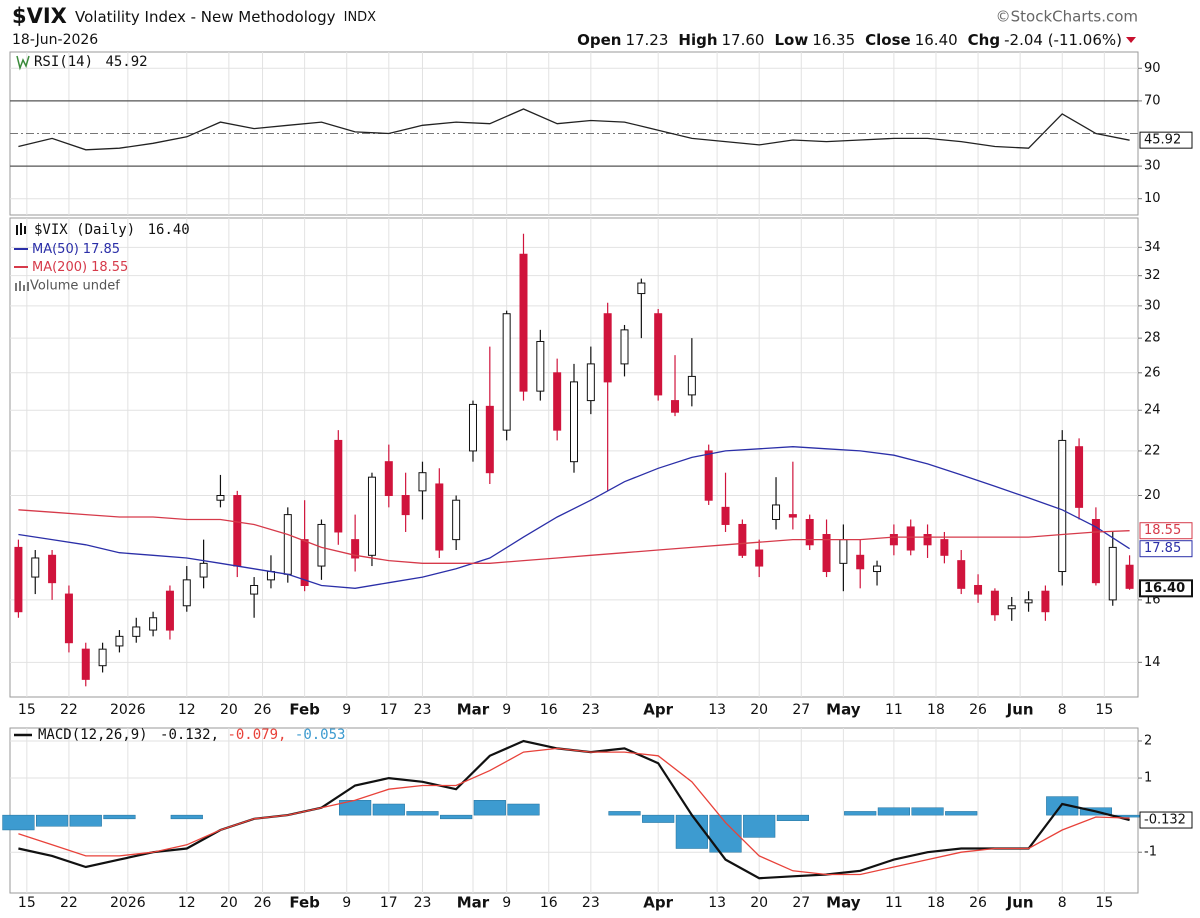 Image resolution: width=1200 pixels, height=918 pixels. What do you see at coordinates (1152, 100) in the screenshot?
I see `y-tick-label: 70` at bounding box center [1152, 100].